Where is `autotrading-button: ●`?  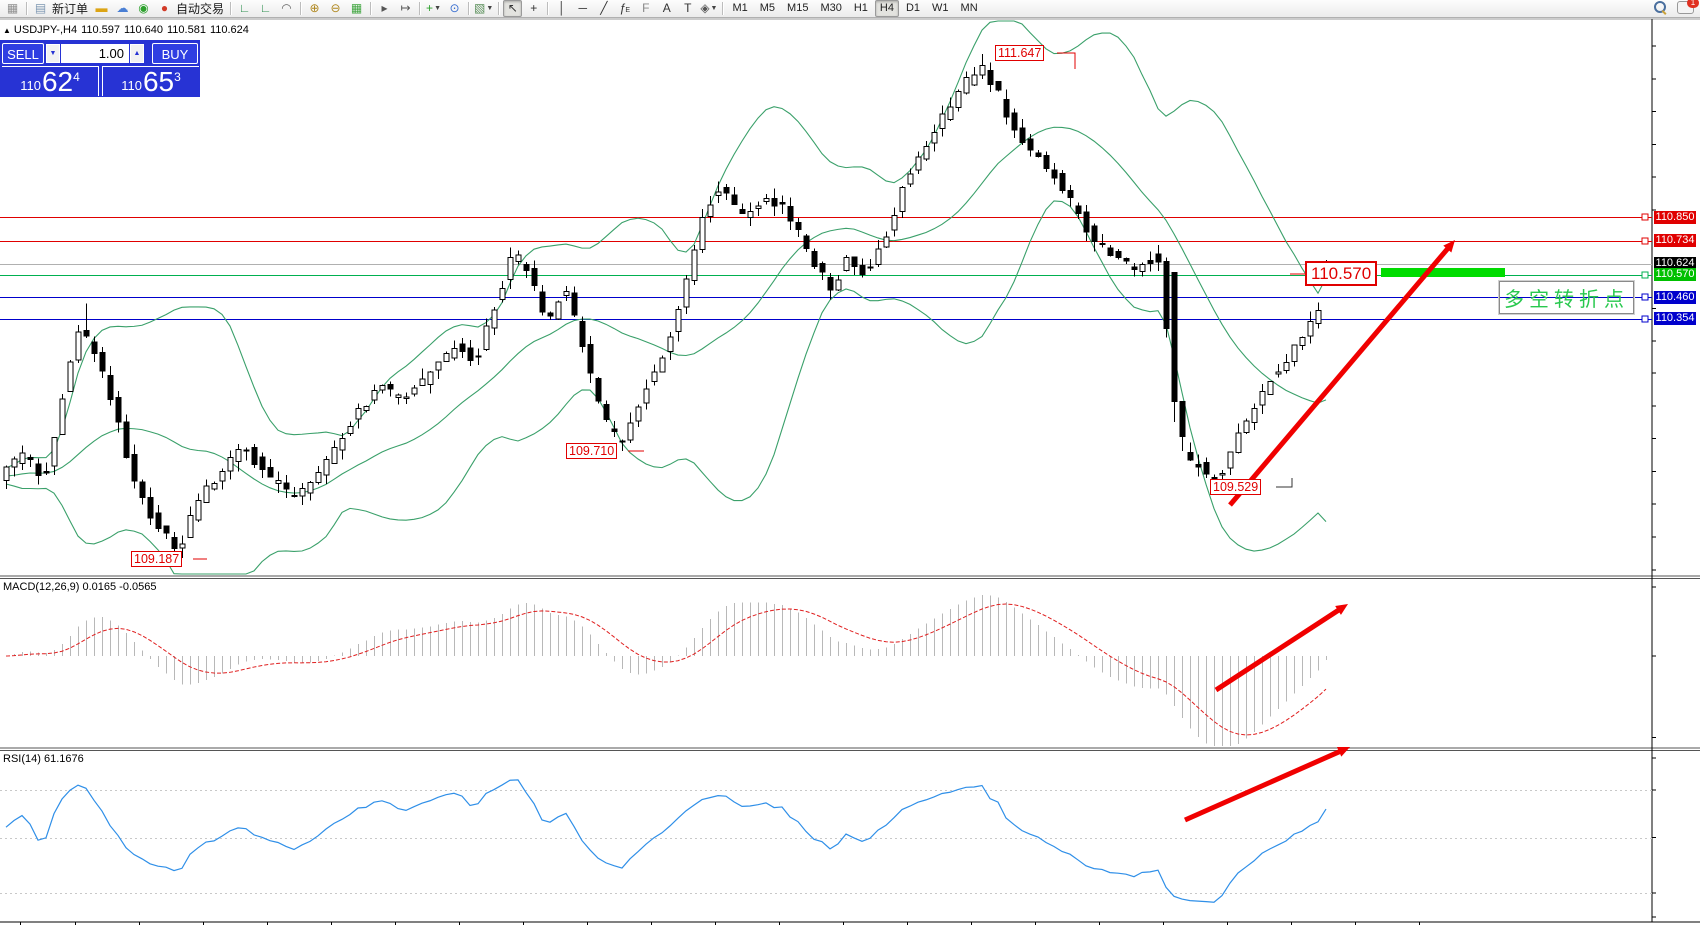
autotrading-button: ● is located at coordinates (164, 8).